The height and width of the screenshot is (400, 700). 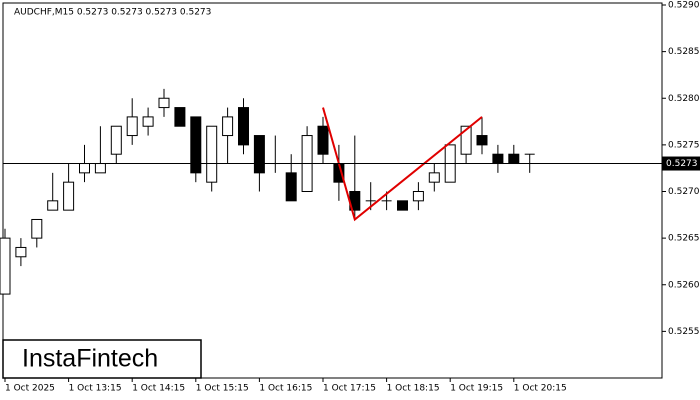 I want to click on x-tick-label: 1 Oct 15:15, so click(x=222, y=389).